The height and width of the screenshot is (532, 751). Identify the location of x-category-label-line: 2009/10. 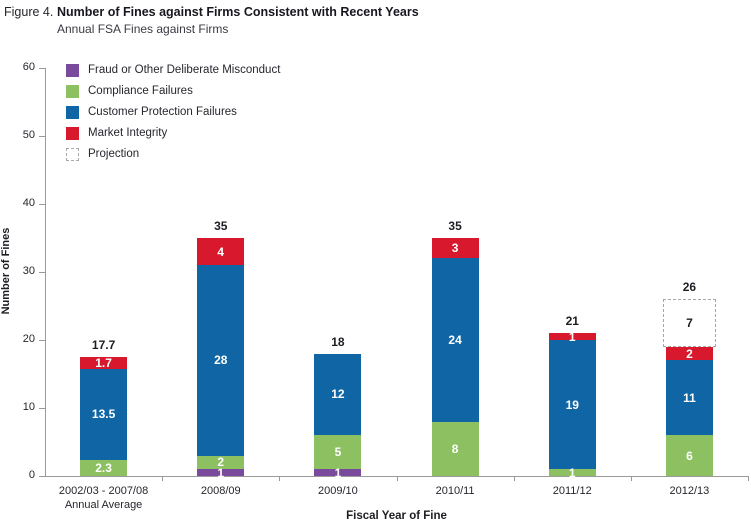
(338, 491).